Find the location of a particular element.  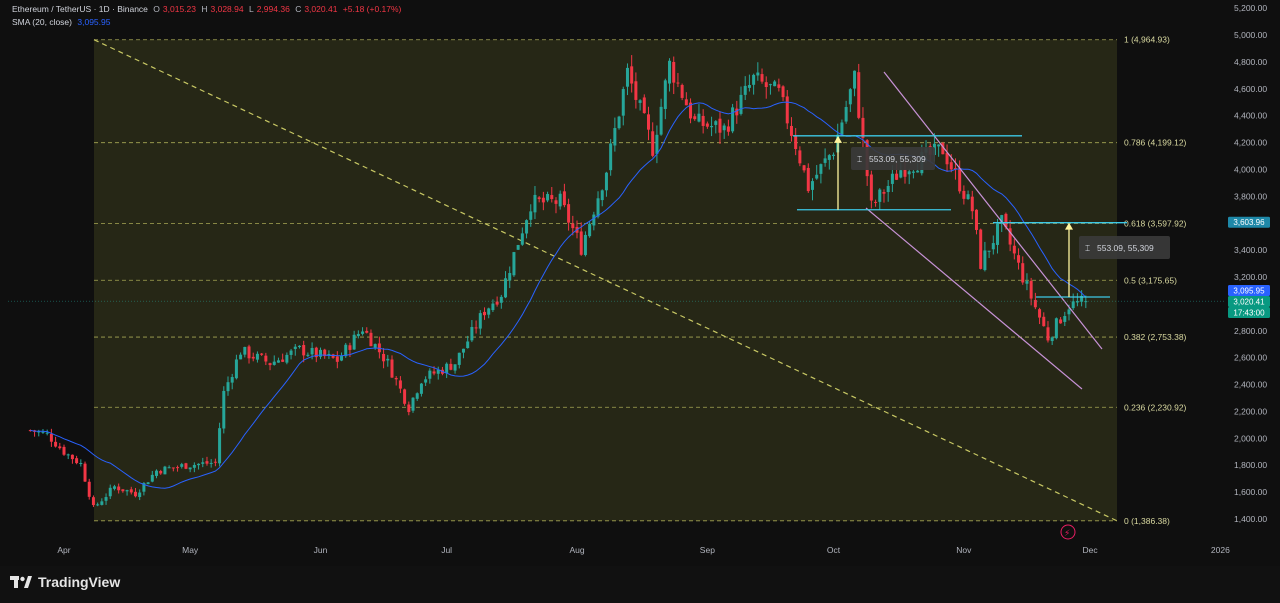

y-tick-label: 4,400.00 is located at coordinates (1250, 116).